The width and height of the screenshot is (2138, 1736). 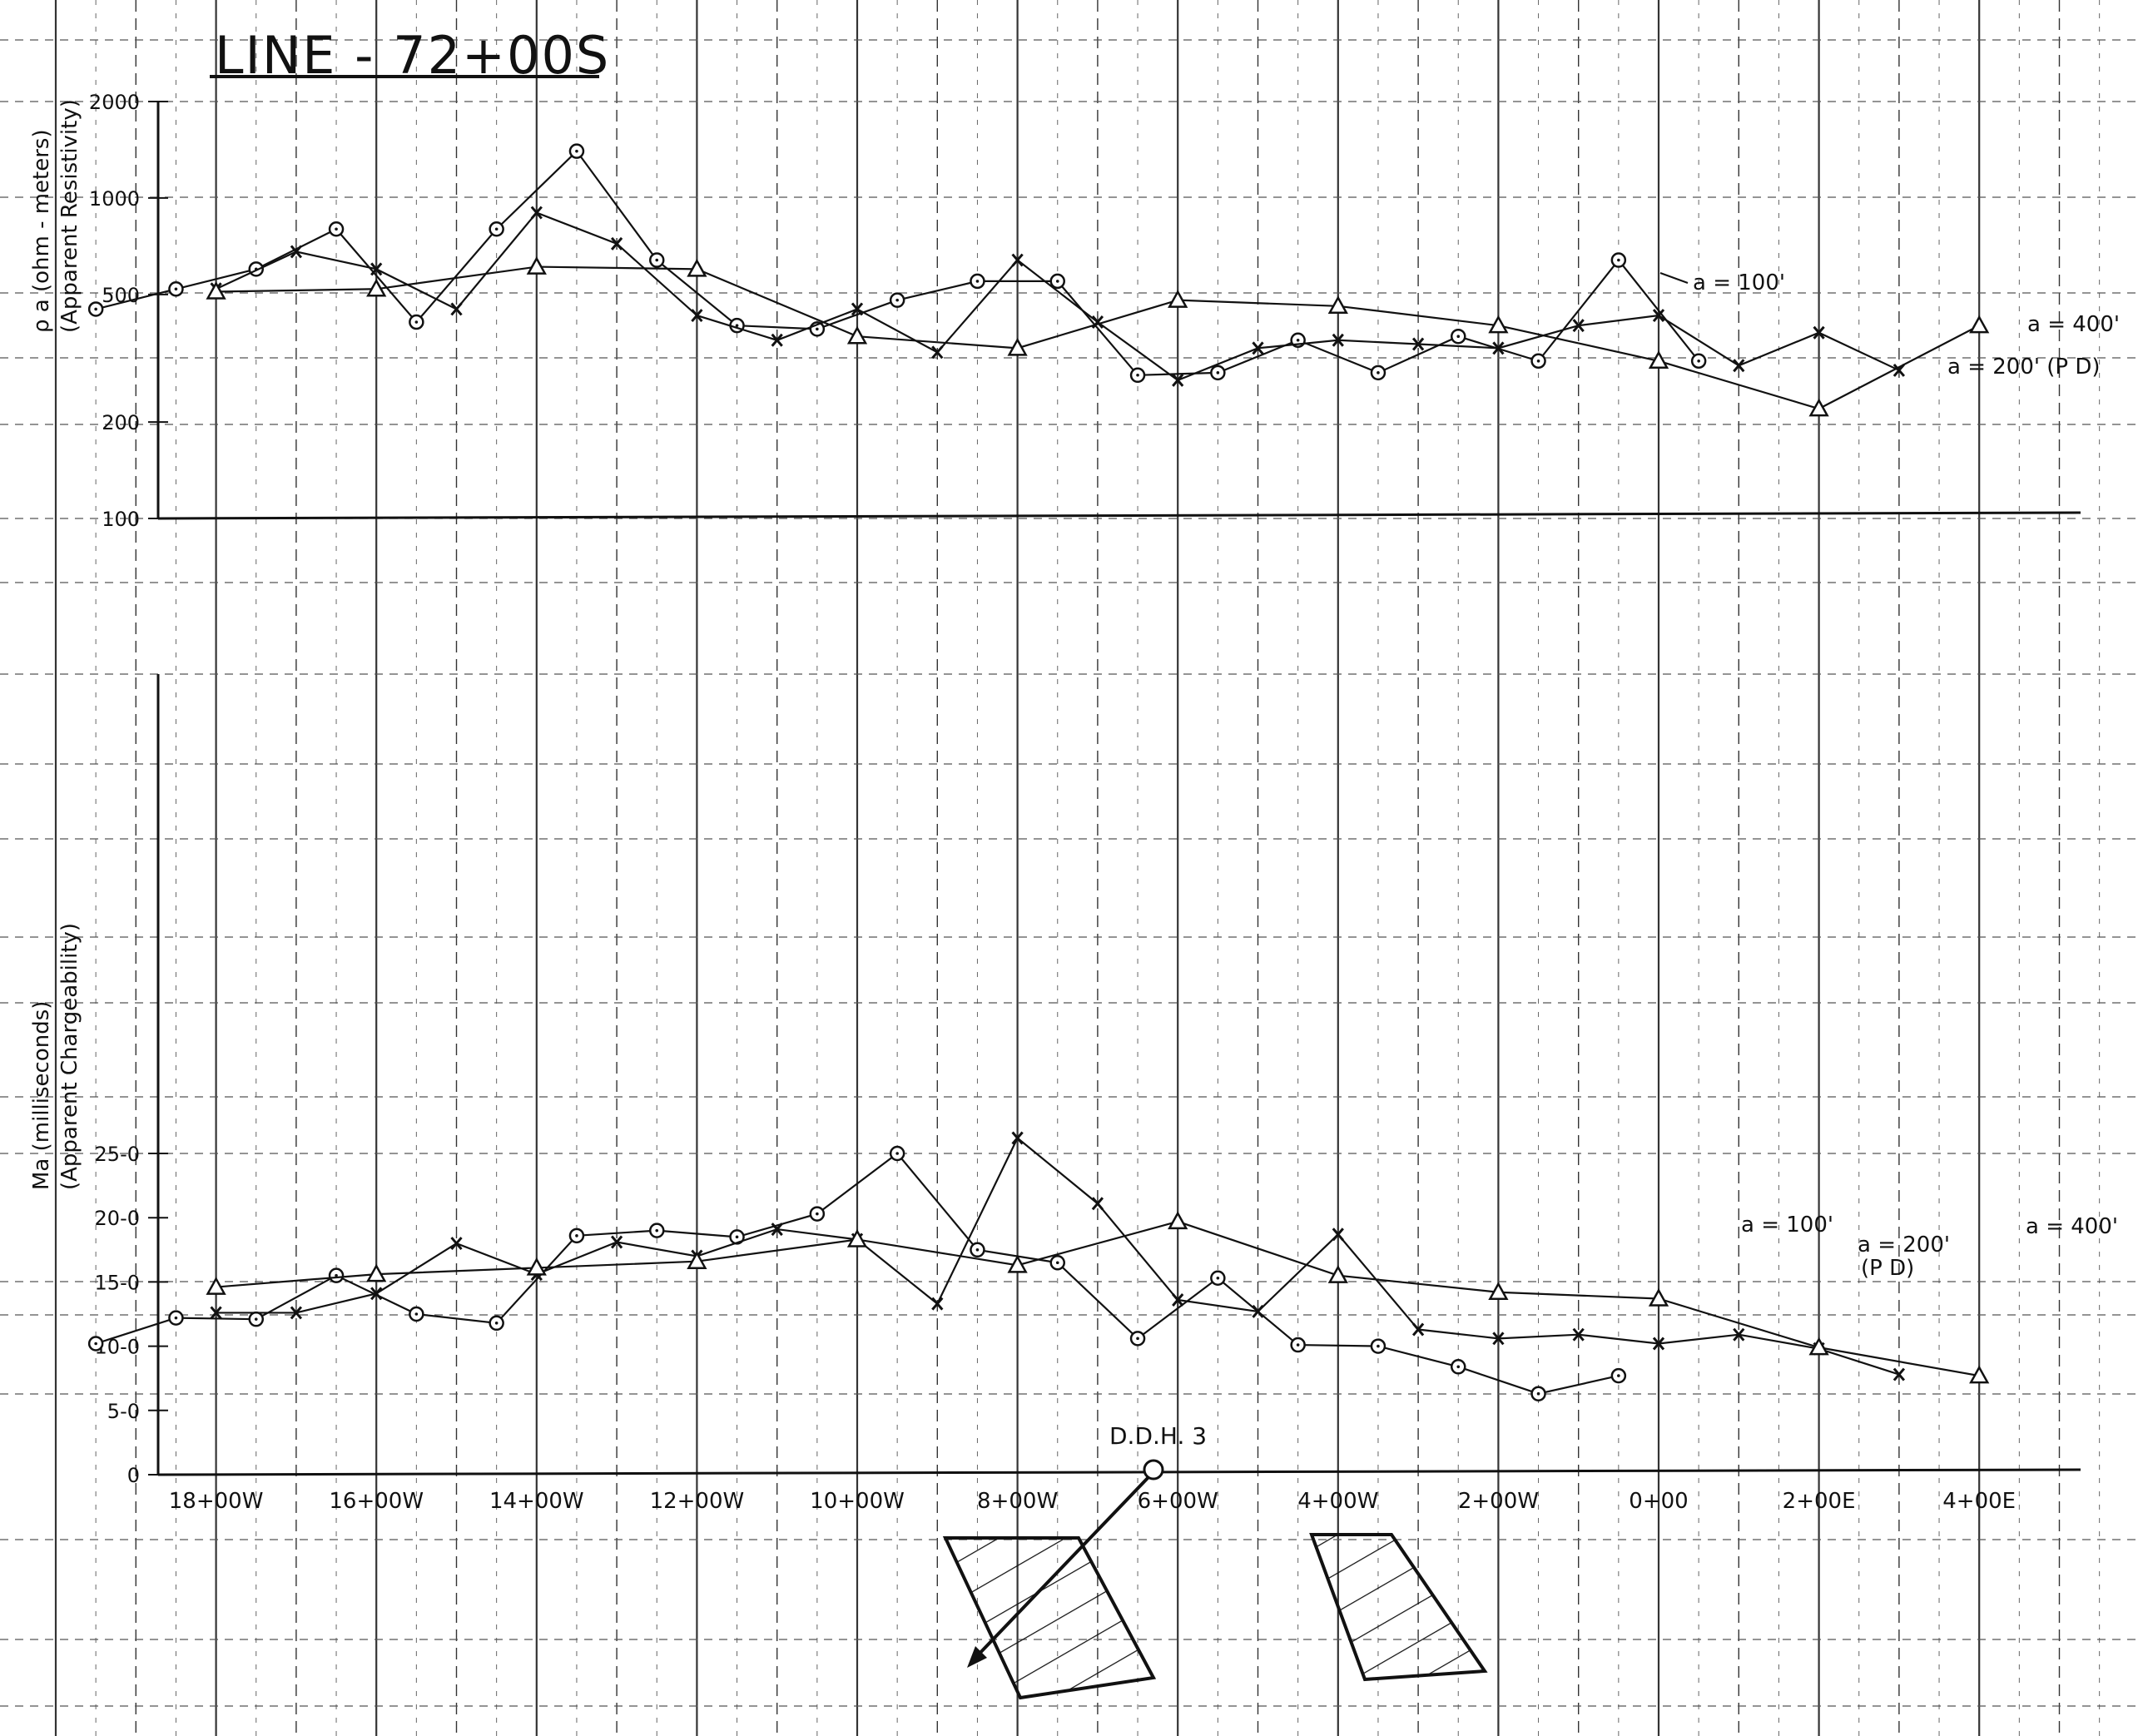 What do you see at coordinates (1979, 1502) in the screenshot?
I see `x-station-label: 4+00E` at bounding box center [1979, 1502].